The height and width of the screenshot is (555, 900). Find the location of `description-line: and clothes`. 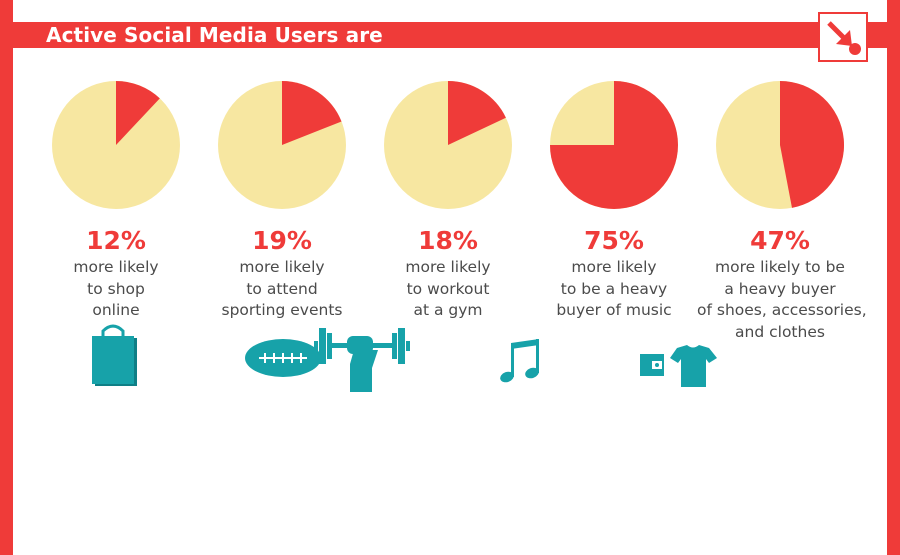

description-line: and clothes is located at coordinates (780, 331).